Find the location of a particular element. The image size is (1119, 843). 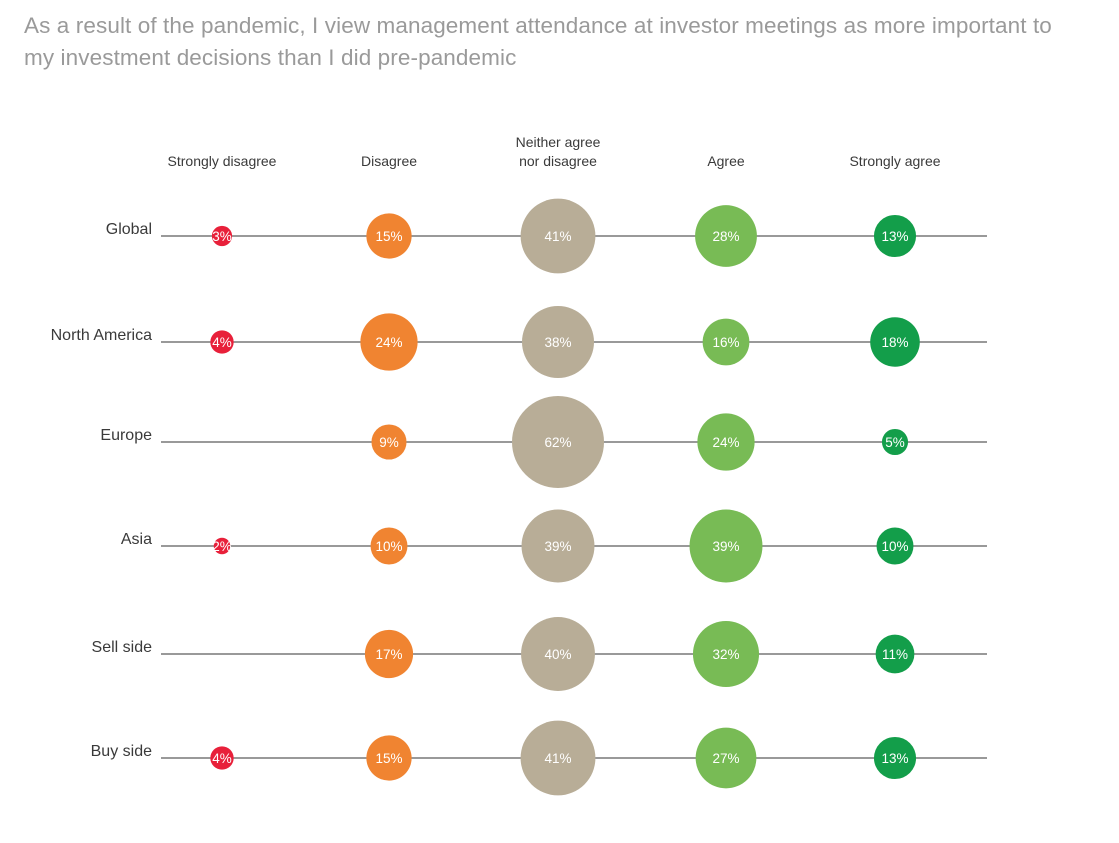

bubble-value-label: 2% is located at coordinates (222, 546).